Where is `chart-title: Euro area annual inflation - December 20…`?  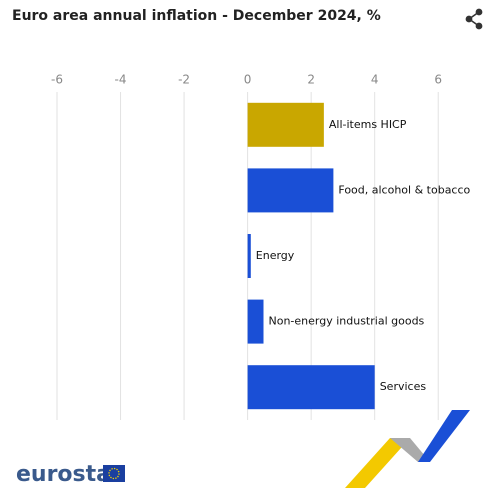
chart-title: Euro area annual inflation - December 20… is located at coordinates (196, 16).